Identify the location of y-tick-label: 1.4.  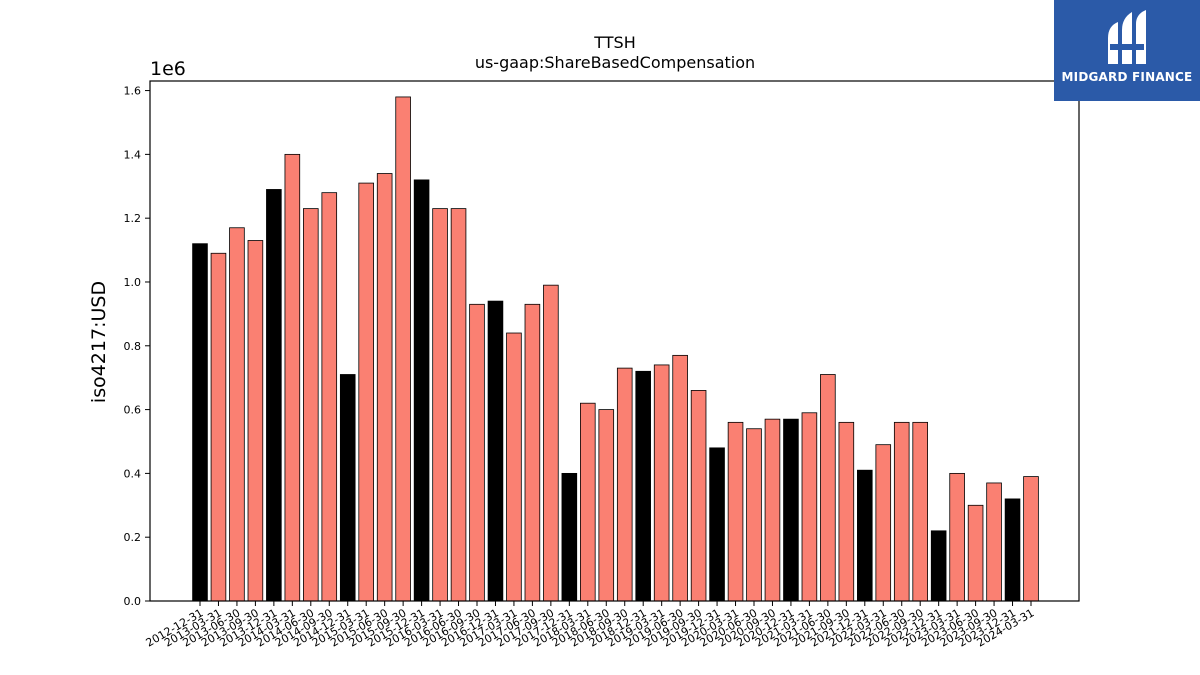
(133, 154).